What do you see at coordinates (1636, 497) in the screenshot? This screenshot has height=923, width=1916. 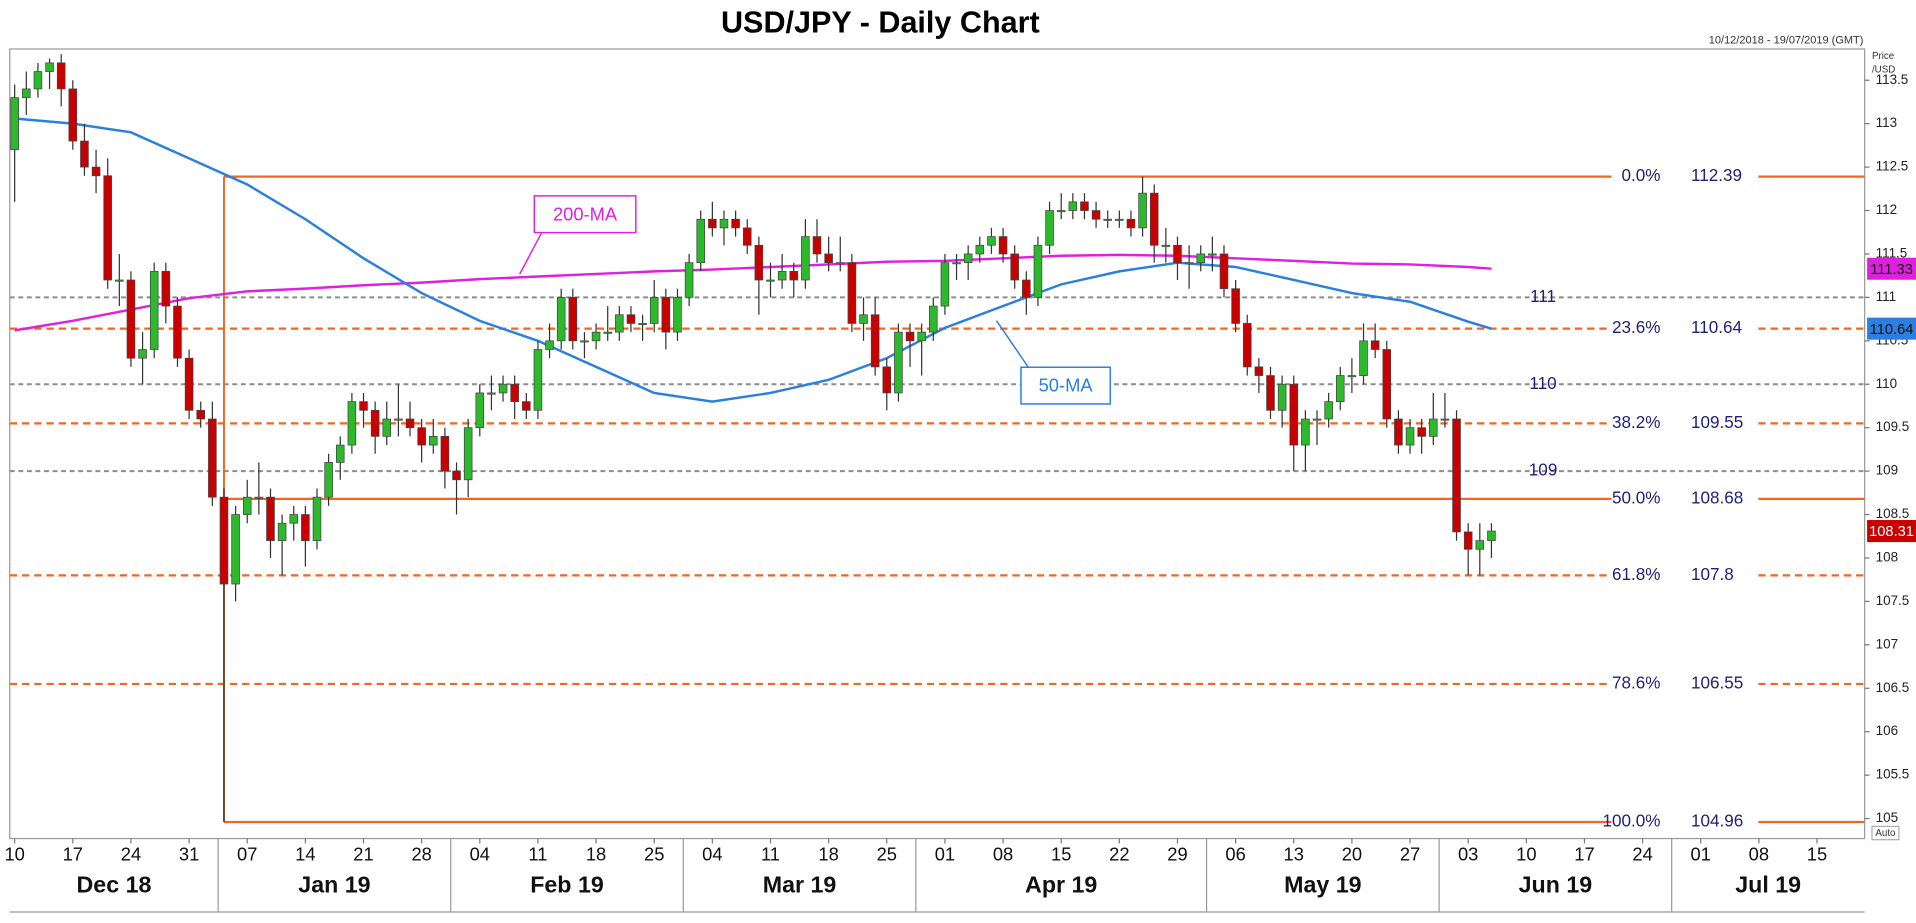 I see `fib-percent: 50.0%` at bounding box center [1636, 497].